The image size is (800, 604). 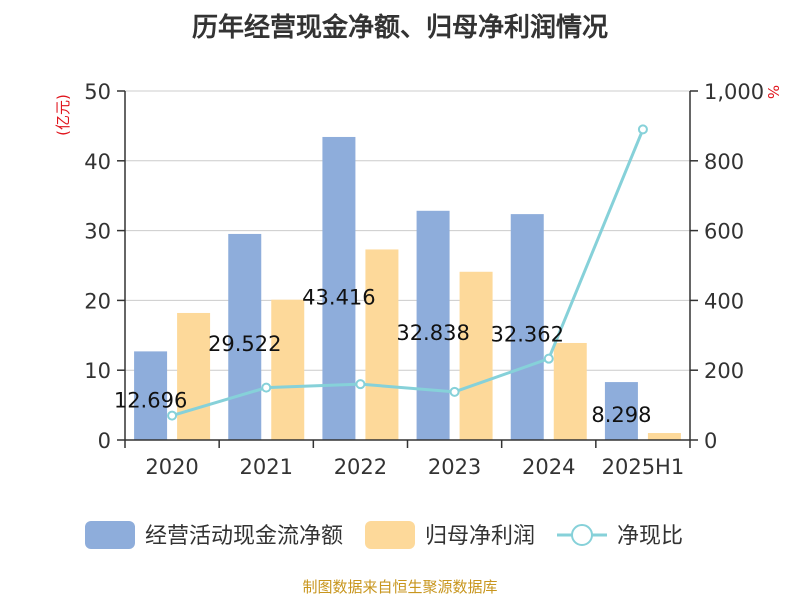 What do you see at coordinates (244, 344) in the screenshot?
I see `bar-value-label: 29.522` at bounding box center [244, 344].